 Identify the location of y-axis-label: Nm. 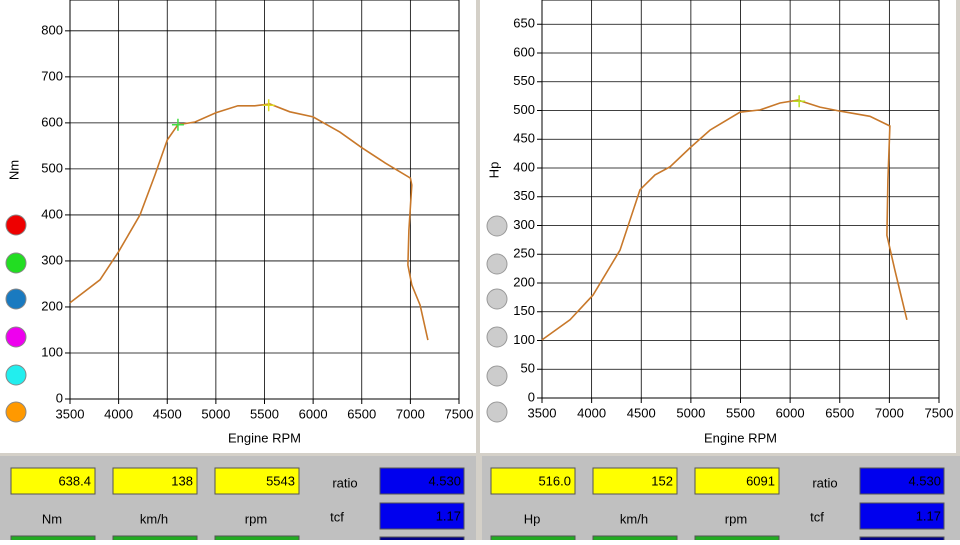
(13, 170).